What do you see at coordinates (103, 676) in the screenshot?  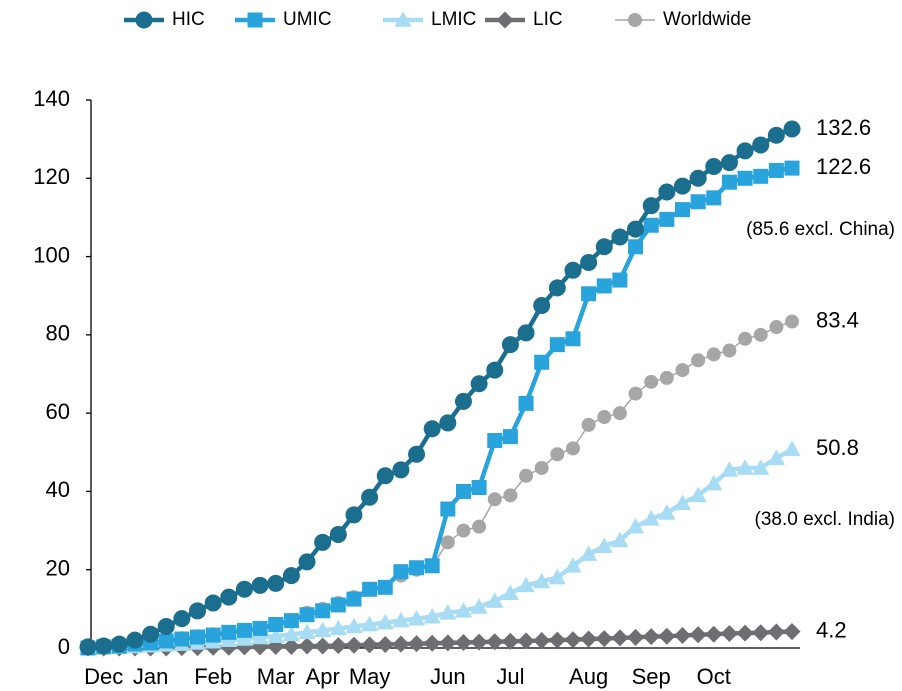 I see `x-tick-label: Dec` at bounding box center [103, 676].